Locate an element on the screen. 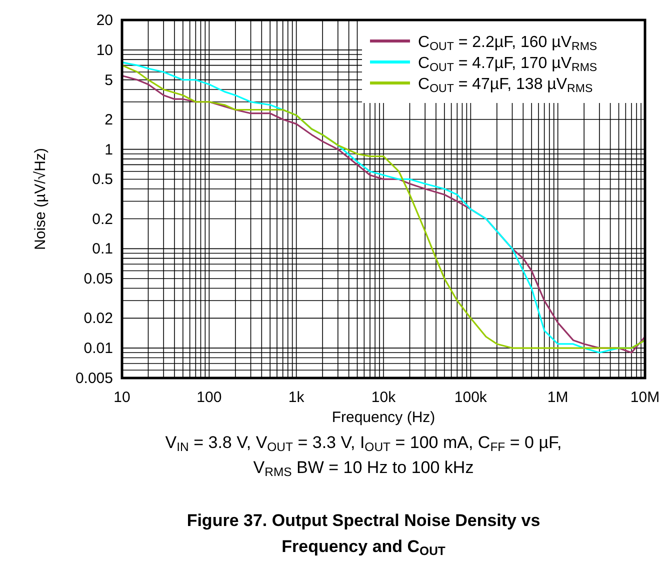 The image size is (671, 563). x-tick-label: 10k is located at coordinates (383, 397).